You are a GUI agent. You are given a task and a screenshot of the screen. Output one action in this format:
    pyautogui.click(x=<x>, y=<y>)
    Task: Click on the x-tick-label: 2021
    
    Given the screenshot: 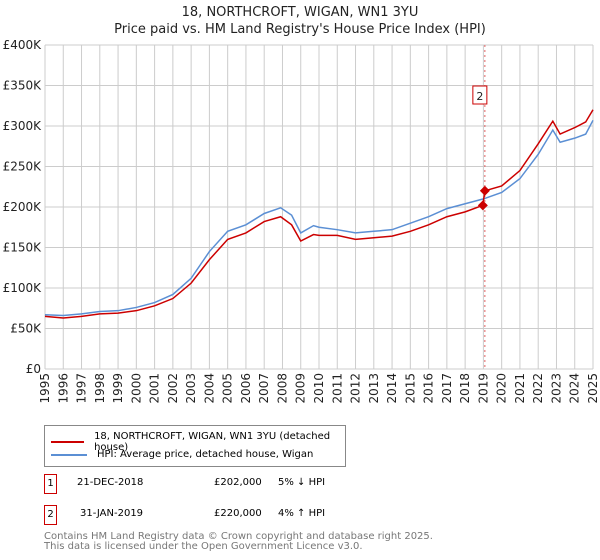 What is the action you would take?
    pyautogui.click(x=520, y=388)
    